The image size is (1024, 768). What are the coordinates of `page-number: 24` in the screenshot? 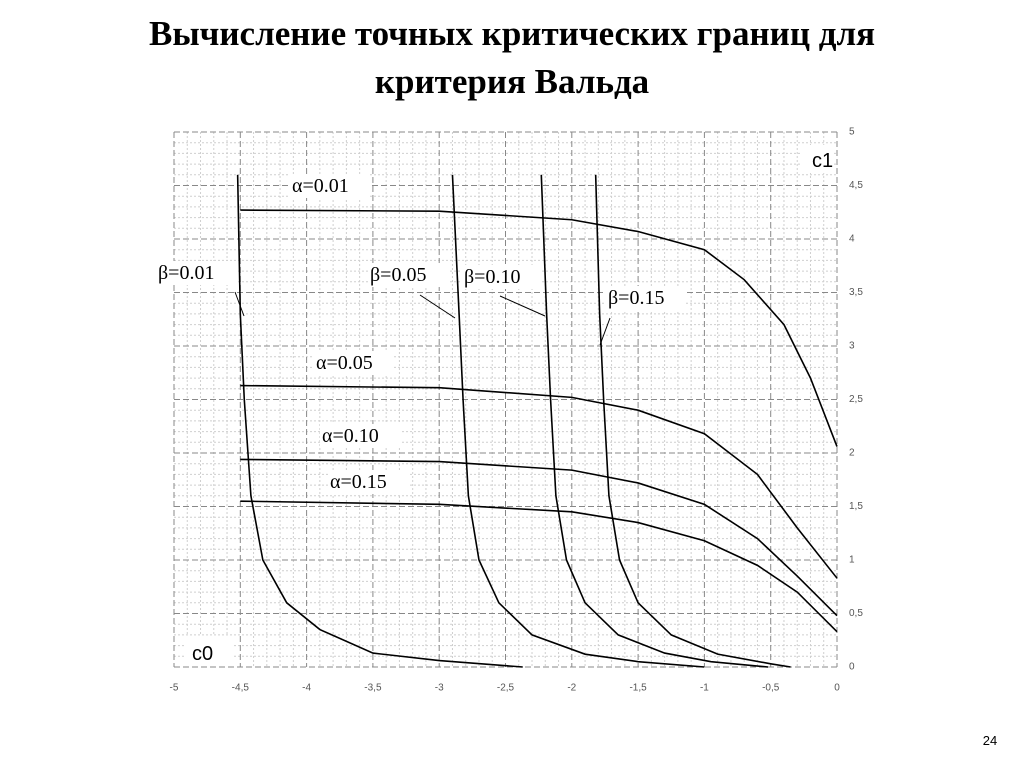 It's located at (990, 740).